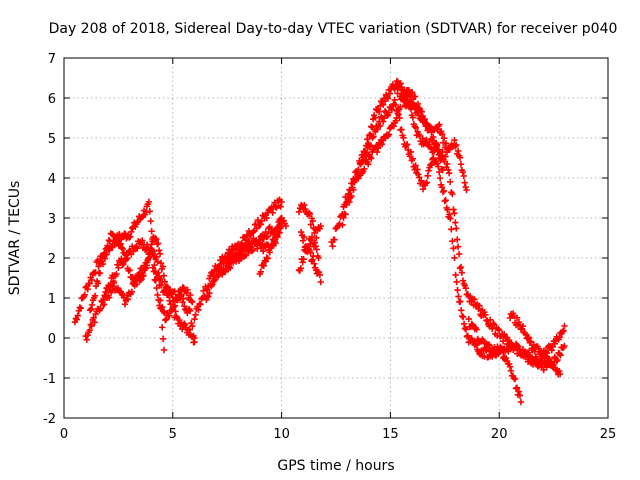  What do you see at coordinates (52, 339) in the screenshot?
I see `y-tick-label: 0` at bounding box center [52, 339].